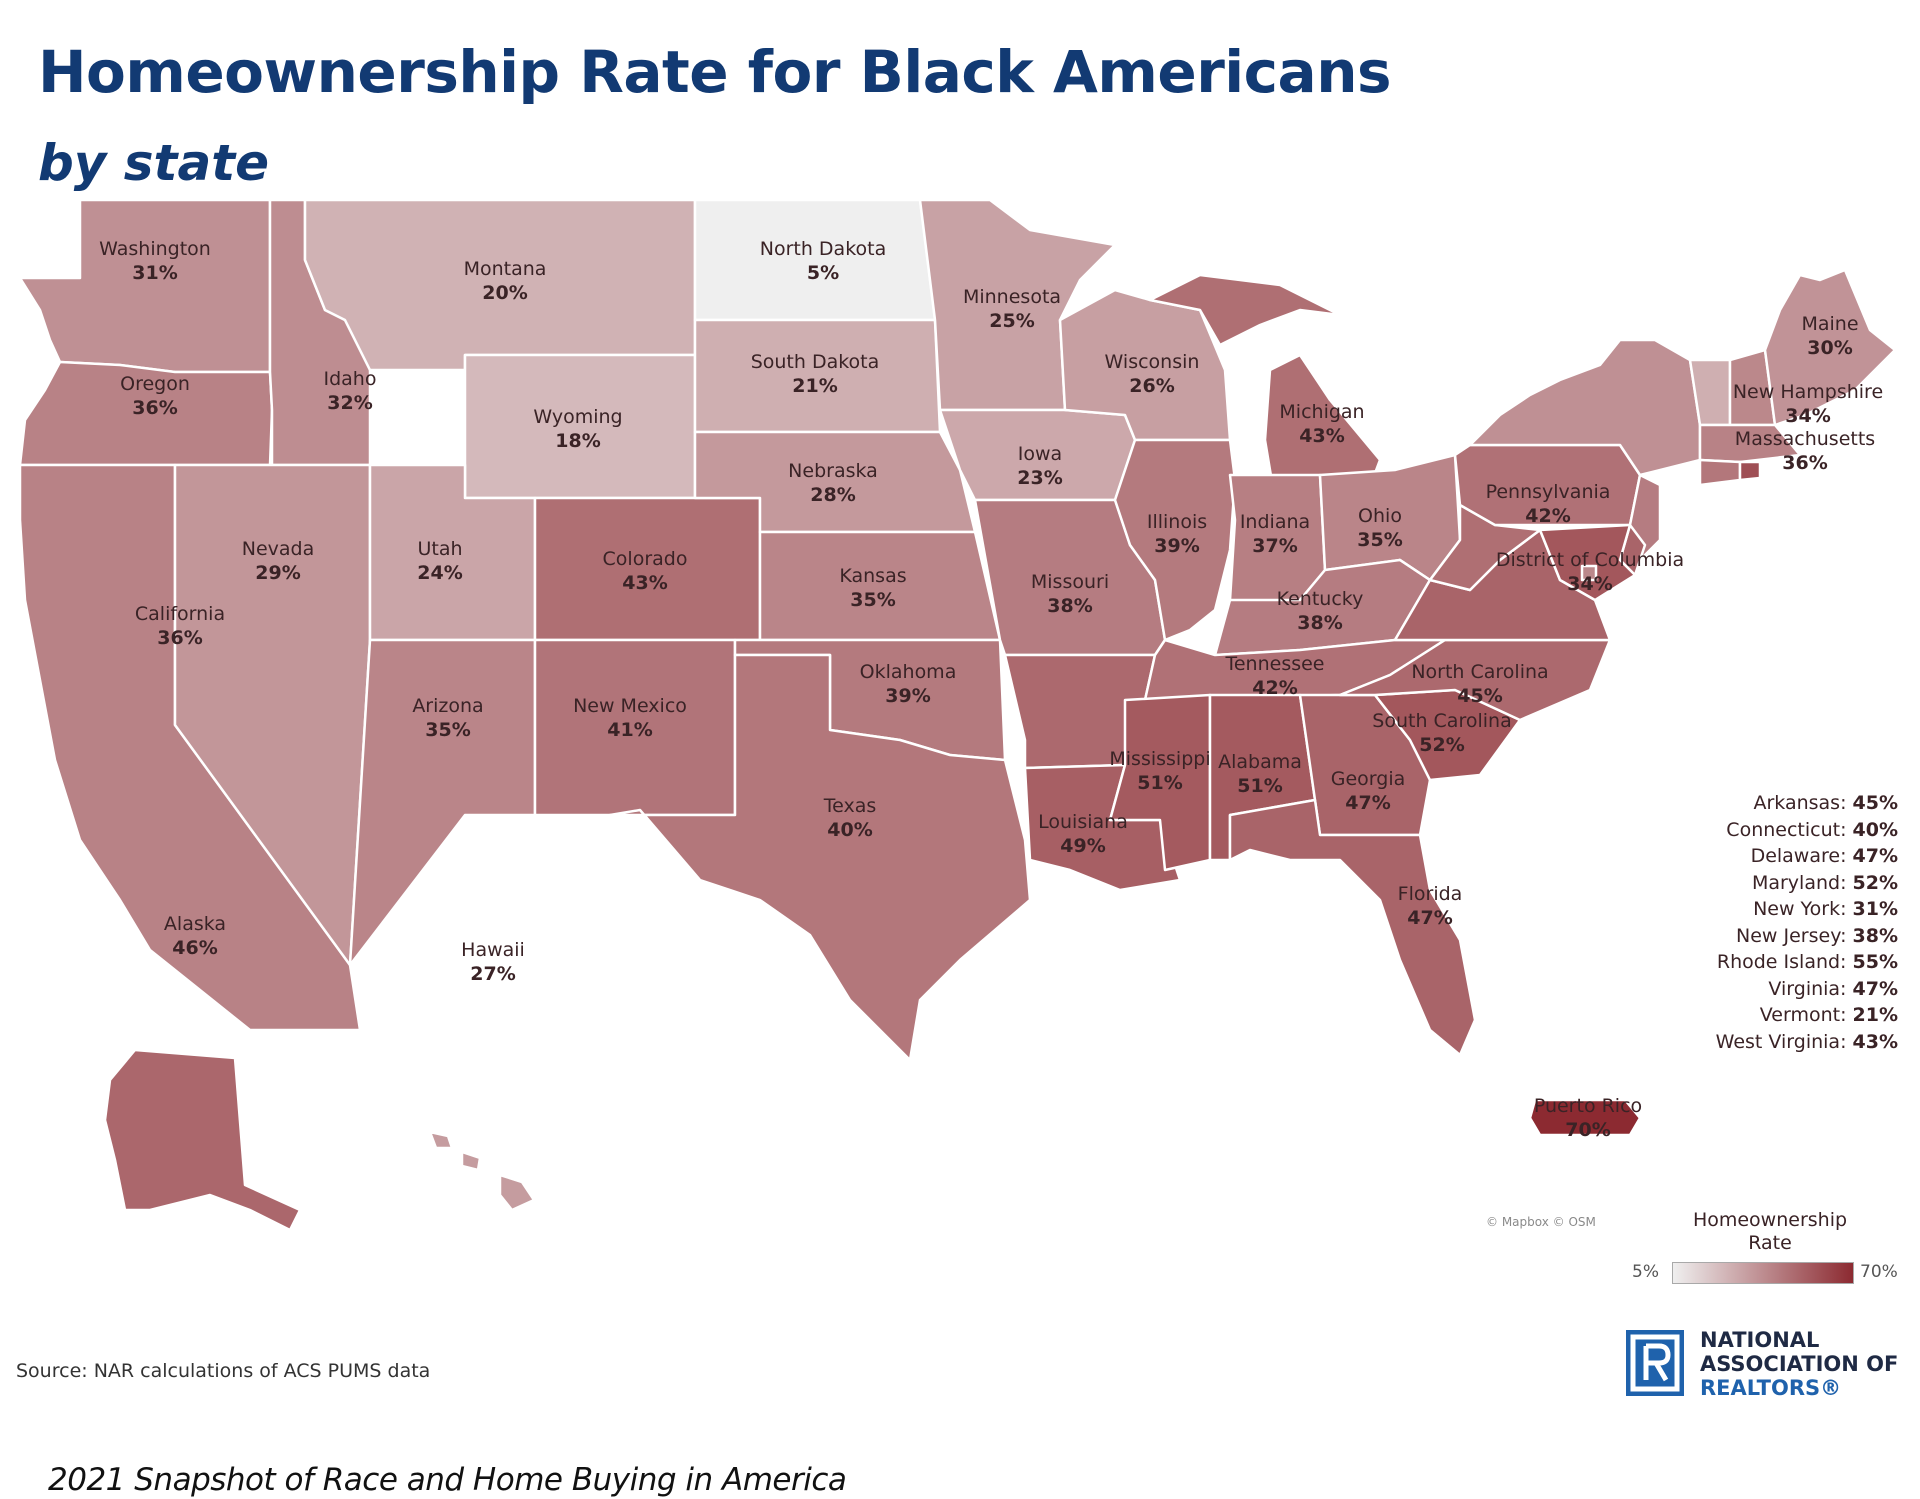  I want to click on state-name: Washington, so click(155, 249).